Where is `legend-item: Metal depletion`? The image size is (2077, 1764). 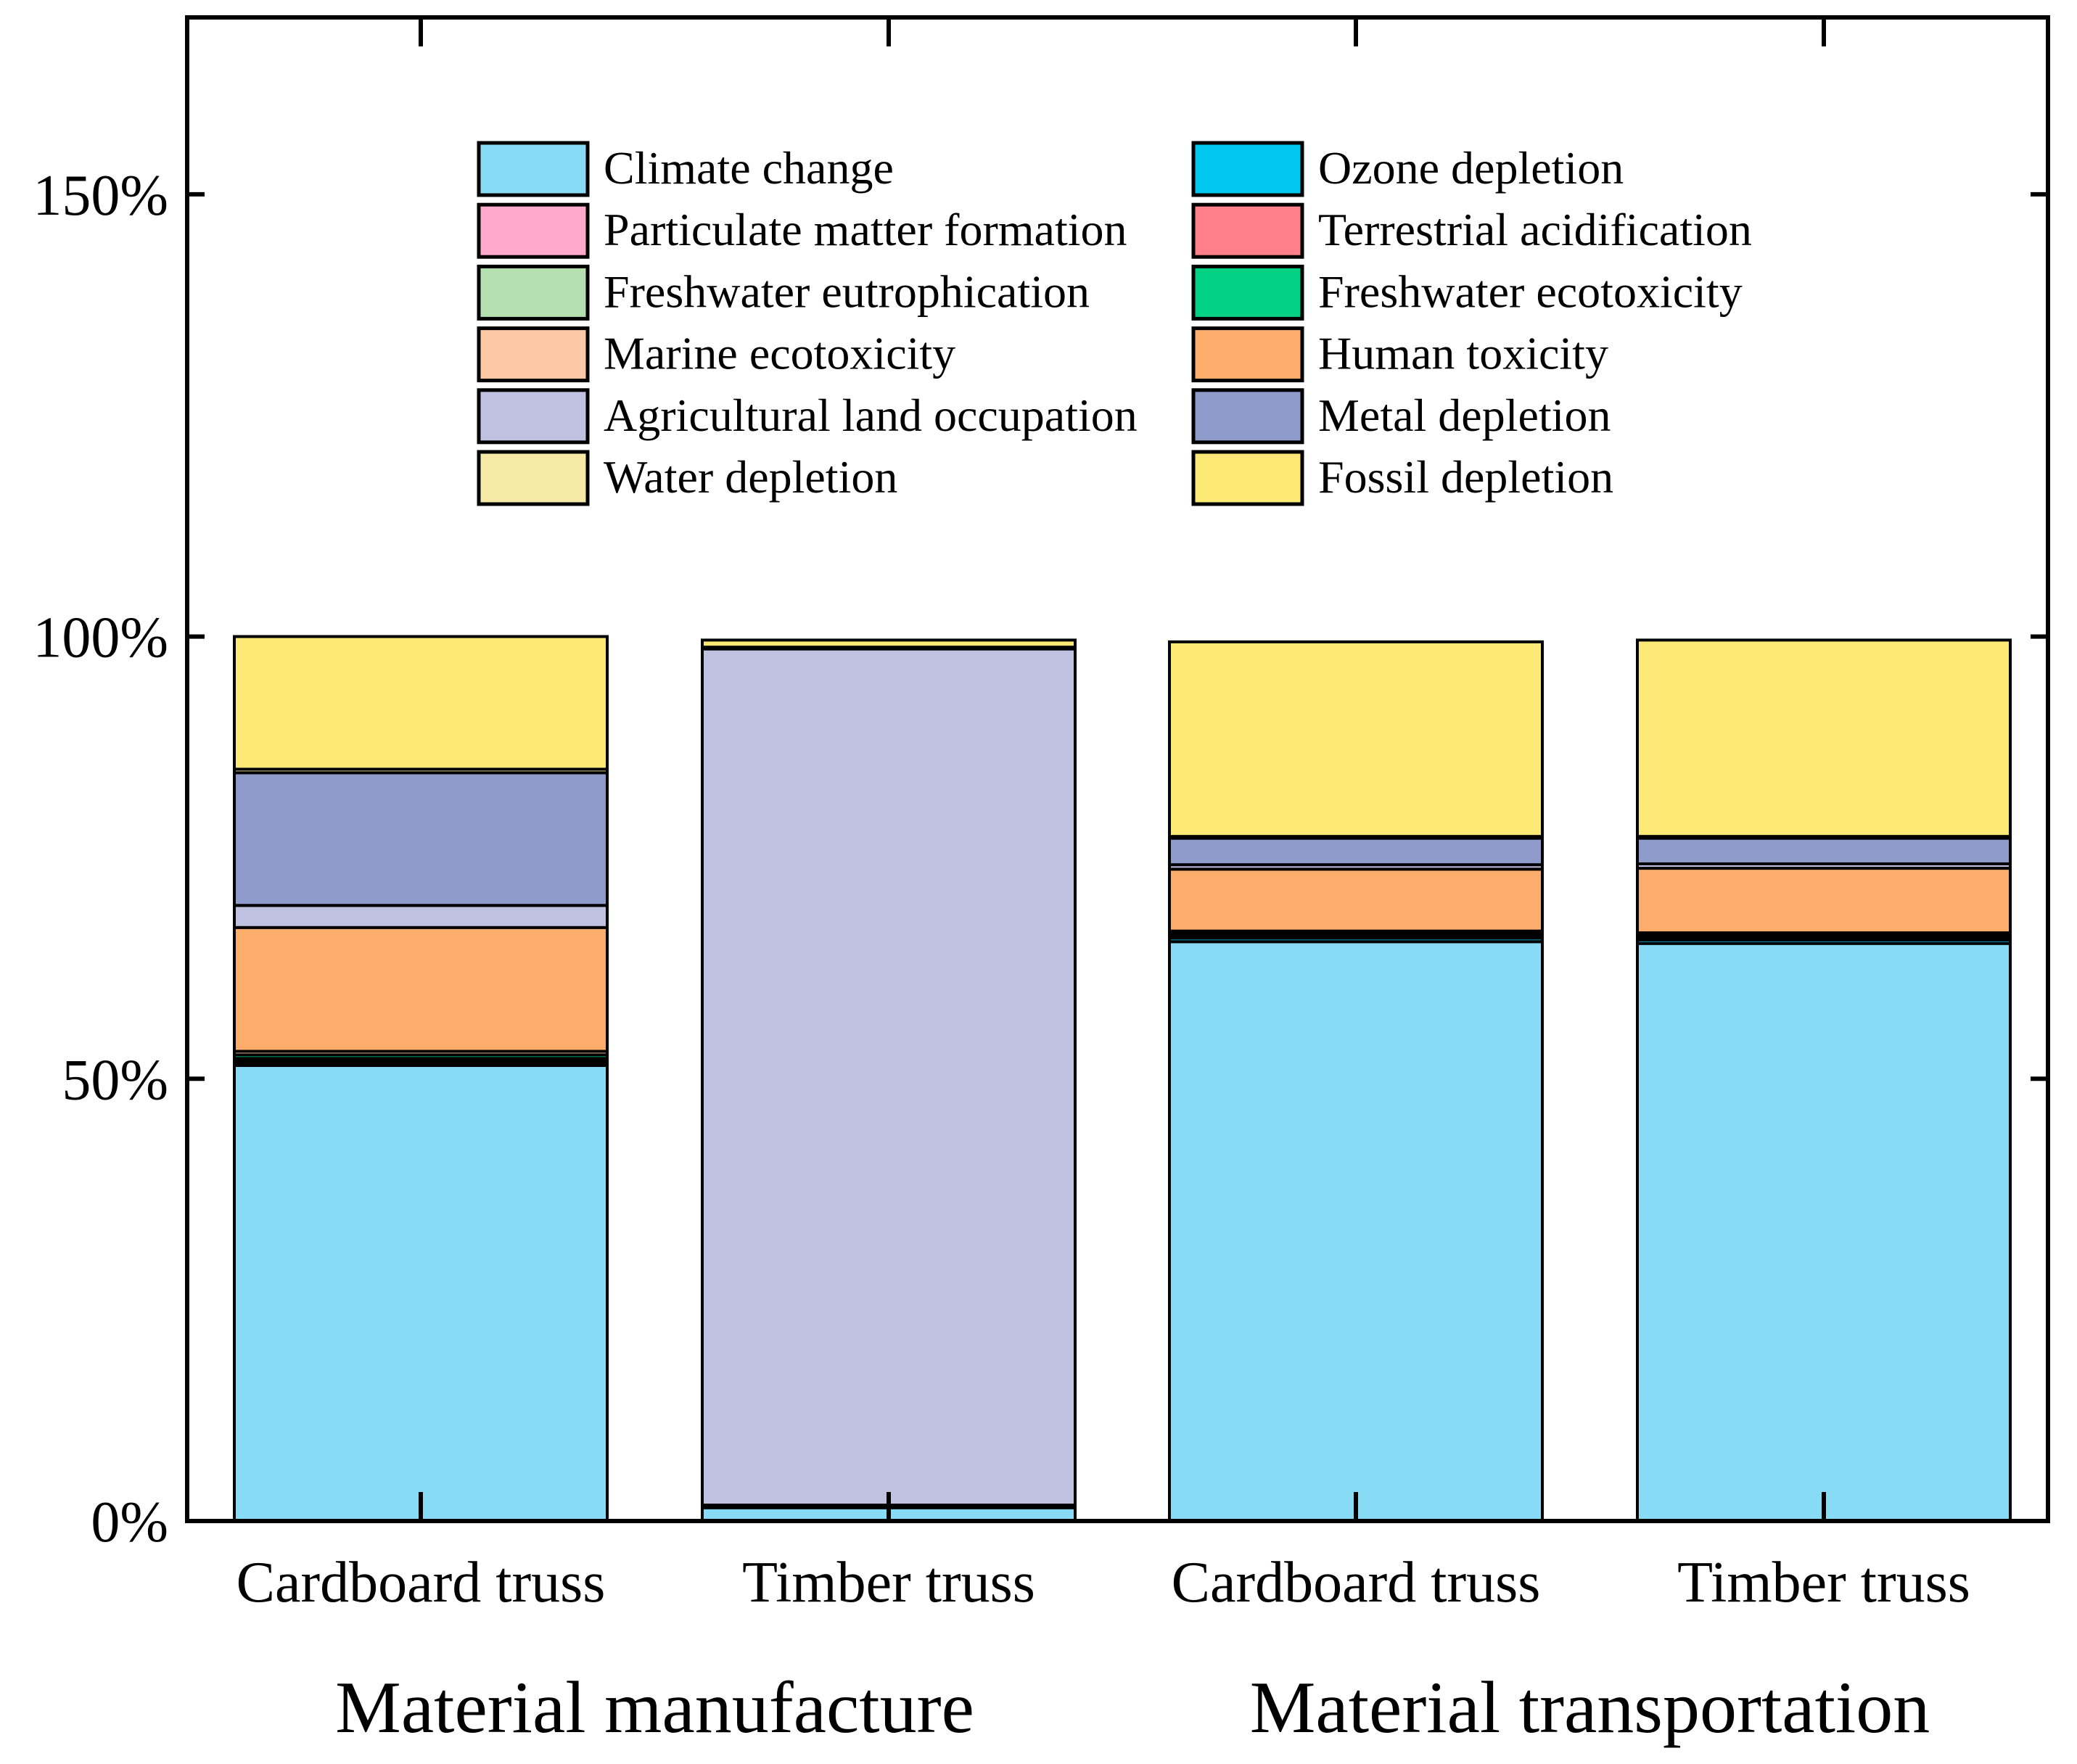 legend-item: Metal depletion is located at coordinates (1401, 416).